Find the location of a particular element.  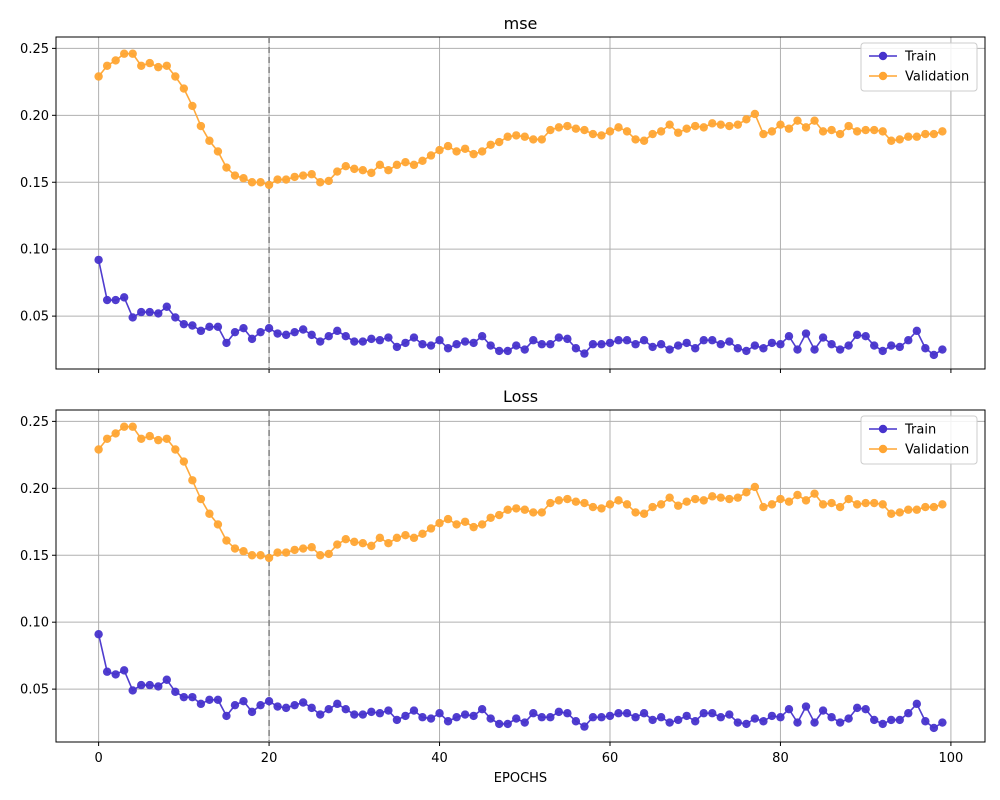

legend-marker is located at coordinates (883, 429).